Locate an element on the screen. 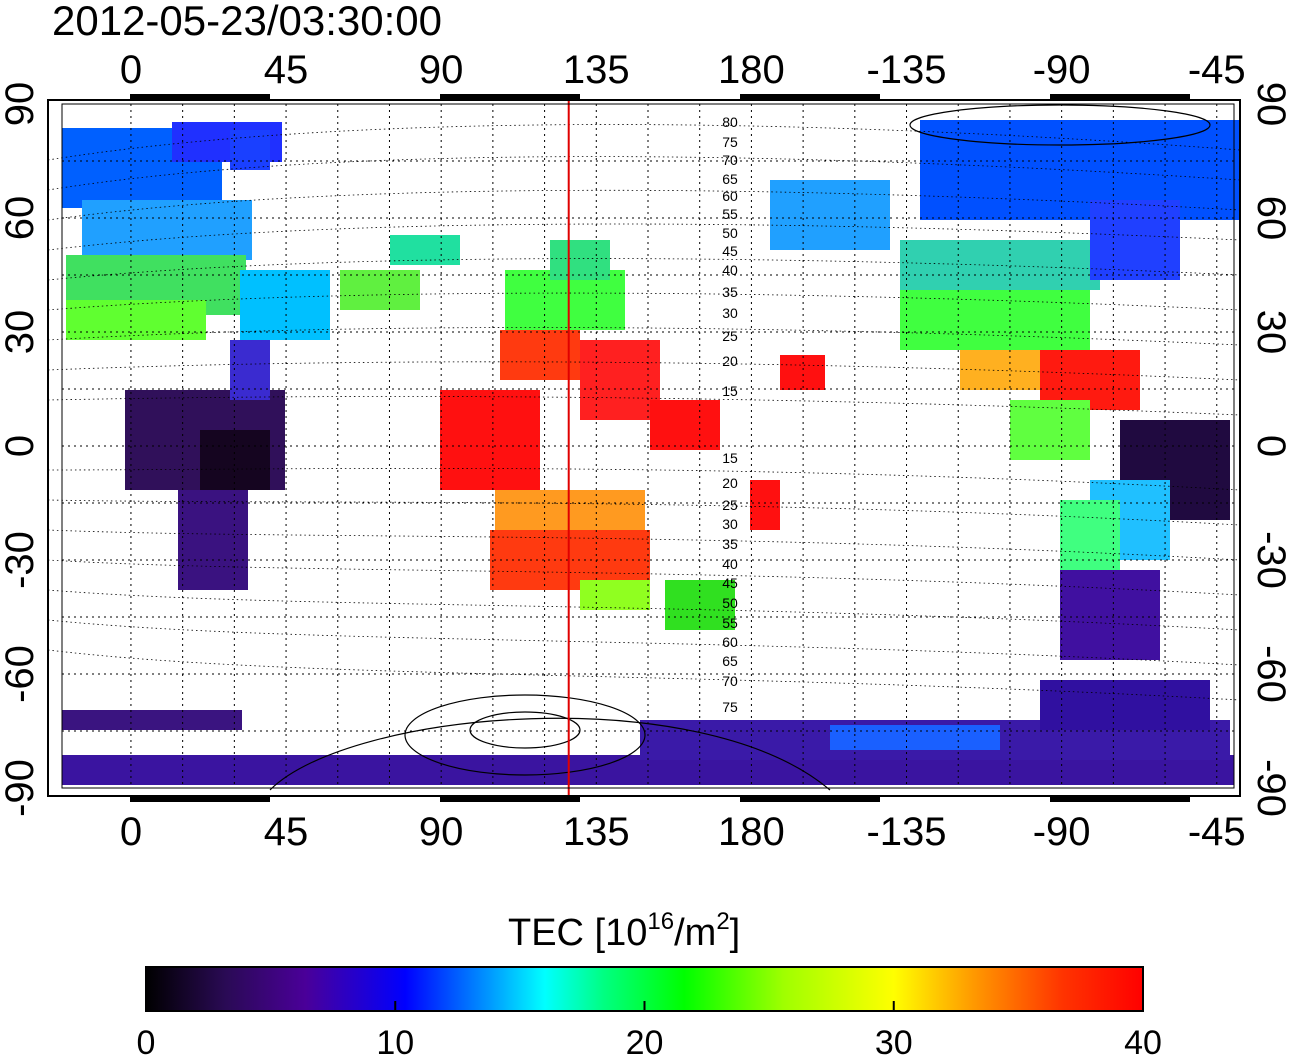 Image resolution: width=1292 pixels, height=1057 pixels. left-lat-tick-label: 60 is located at coordinates (21, 218).